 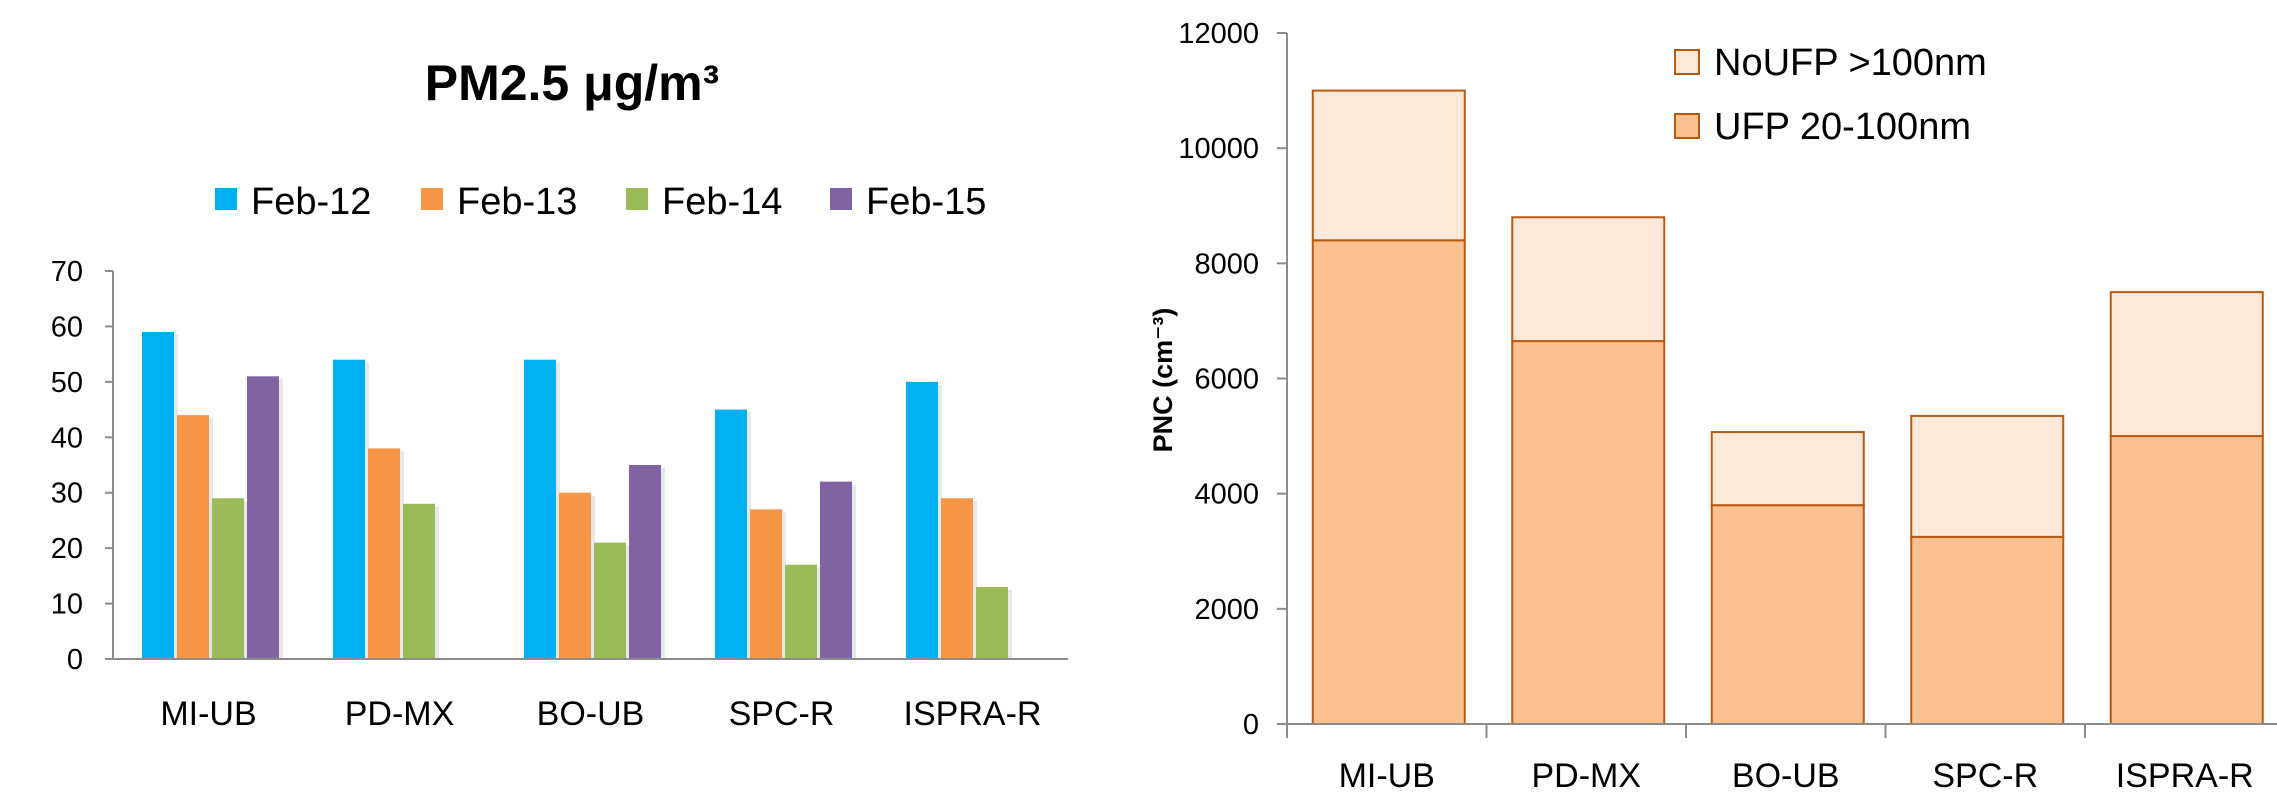 What do you see at coordinates (1842, 127) in the screenshot?
I see `pnc-legend-label: UFP 20-100nm` at bounding box center [1842, 127].